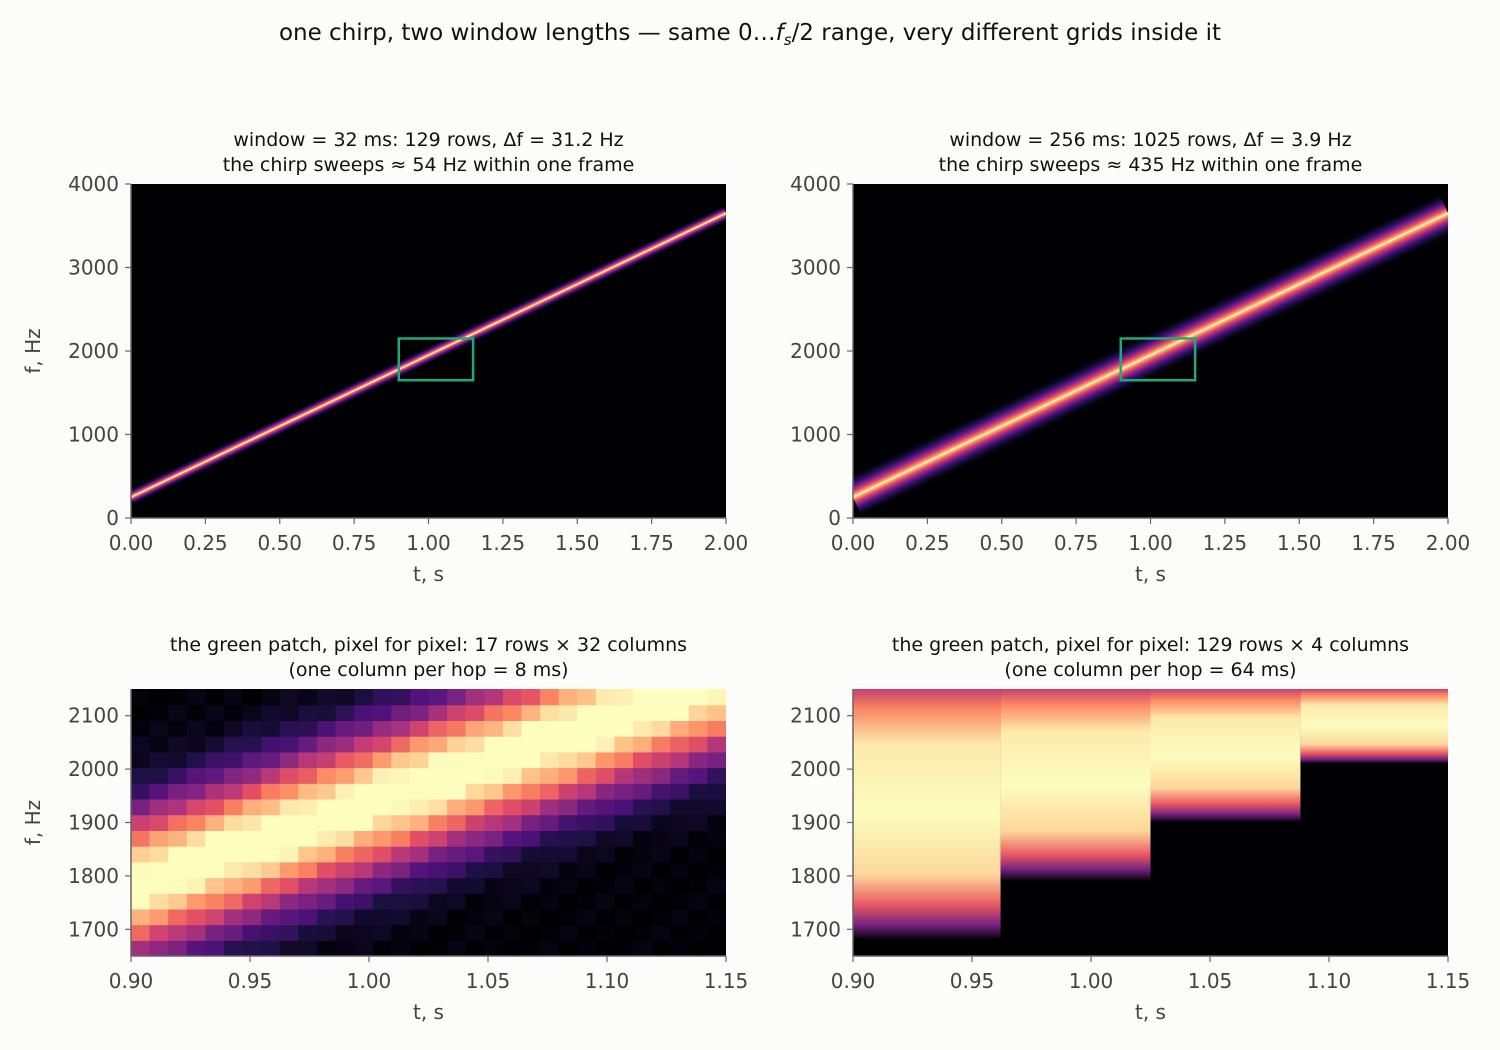 This screenshot has width=1500, height=1050. Describe the element at coordinates (853, 981) in the screenshot. I see `x-tick-label: 0.90` at that location.